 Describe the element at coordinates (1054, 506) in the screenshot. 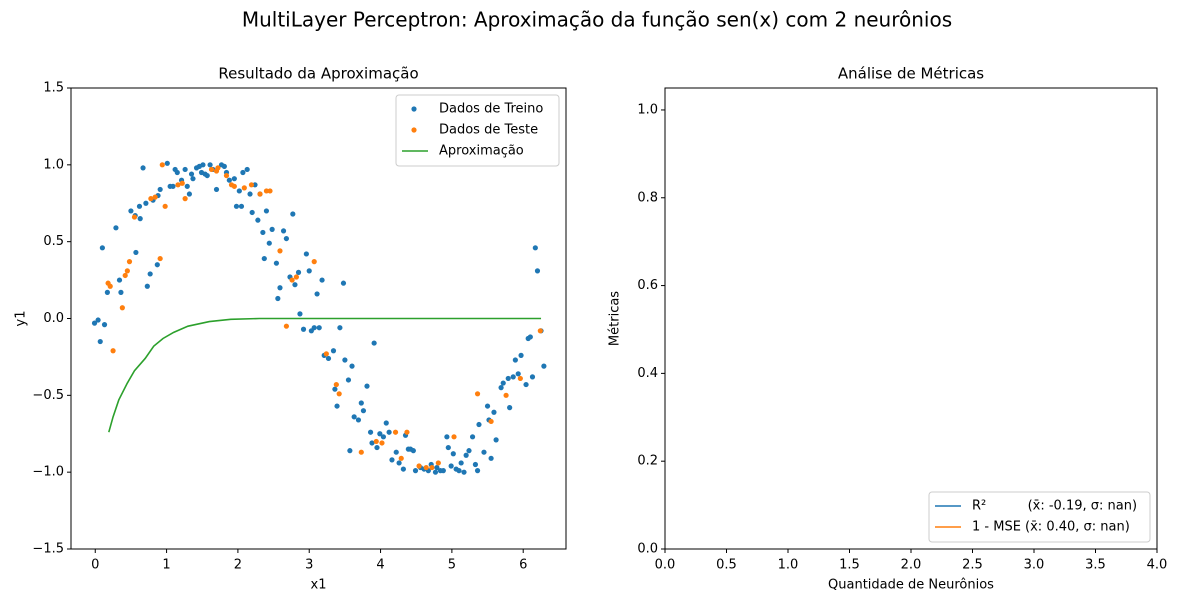

I see `legend-label: R² (x̄: -0.19, σ: nan)` at that location.